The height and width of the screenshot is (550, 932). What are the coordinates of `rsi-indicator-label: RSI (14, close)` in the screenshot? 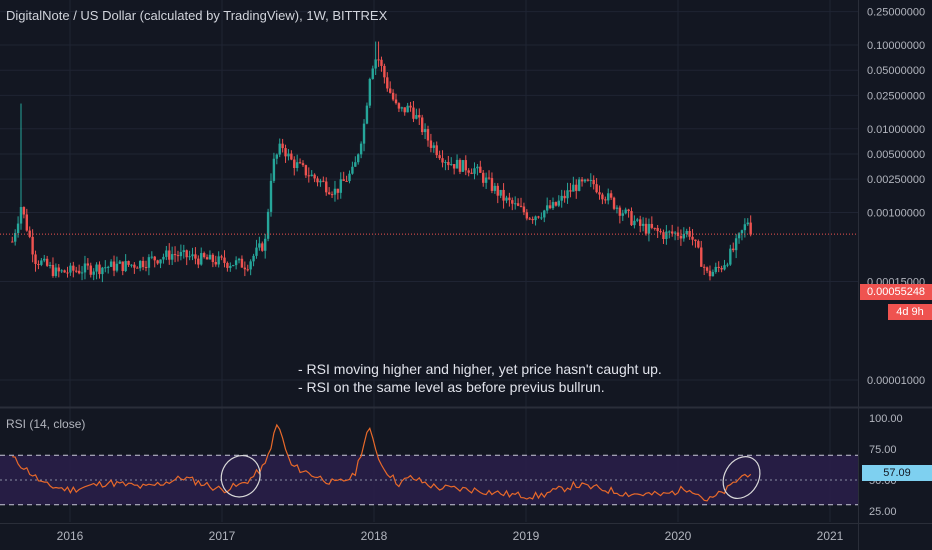 It's located at (46, 424).